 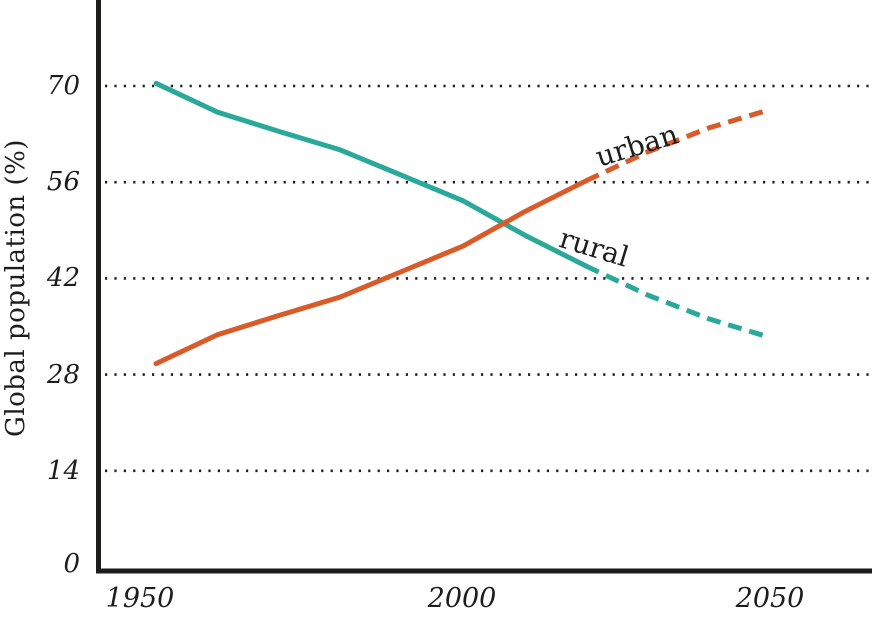 What do you see at coordinates (63, 278) in the screenshot?
I see `y-tick-label-42: 42` at bounding box center [63, 278].